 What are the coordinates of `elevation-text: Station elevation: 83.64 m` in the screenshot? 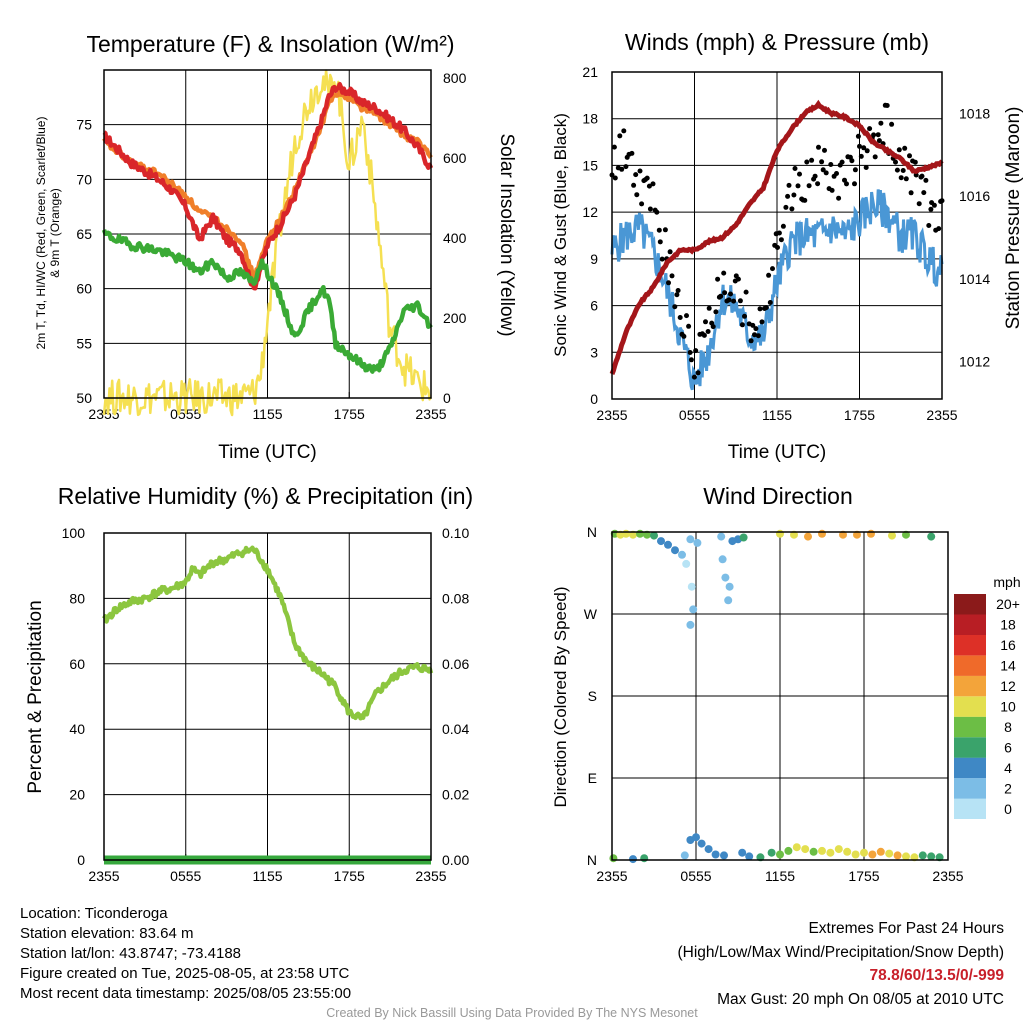 It's located at (107, 933).